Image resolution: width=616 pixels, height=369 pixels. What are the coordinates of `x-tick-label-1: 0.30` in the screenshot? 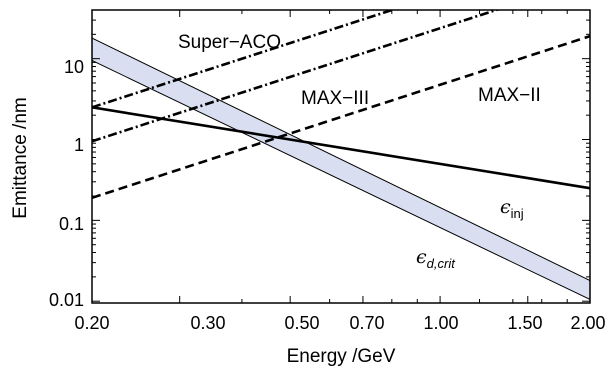 It's located at (207, 323).